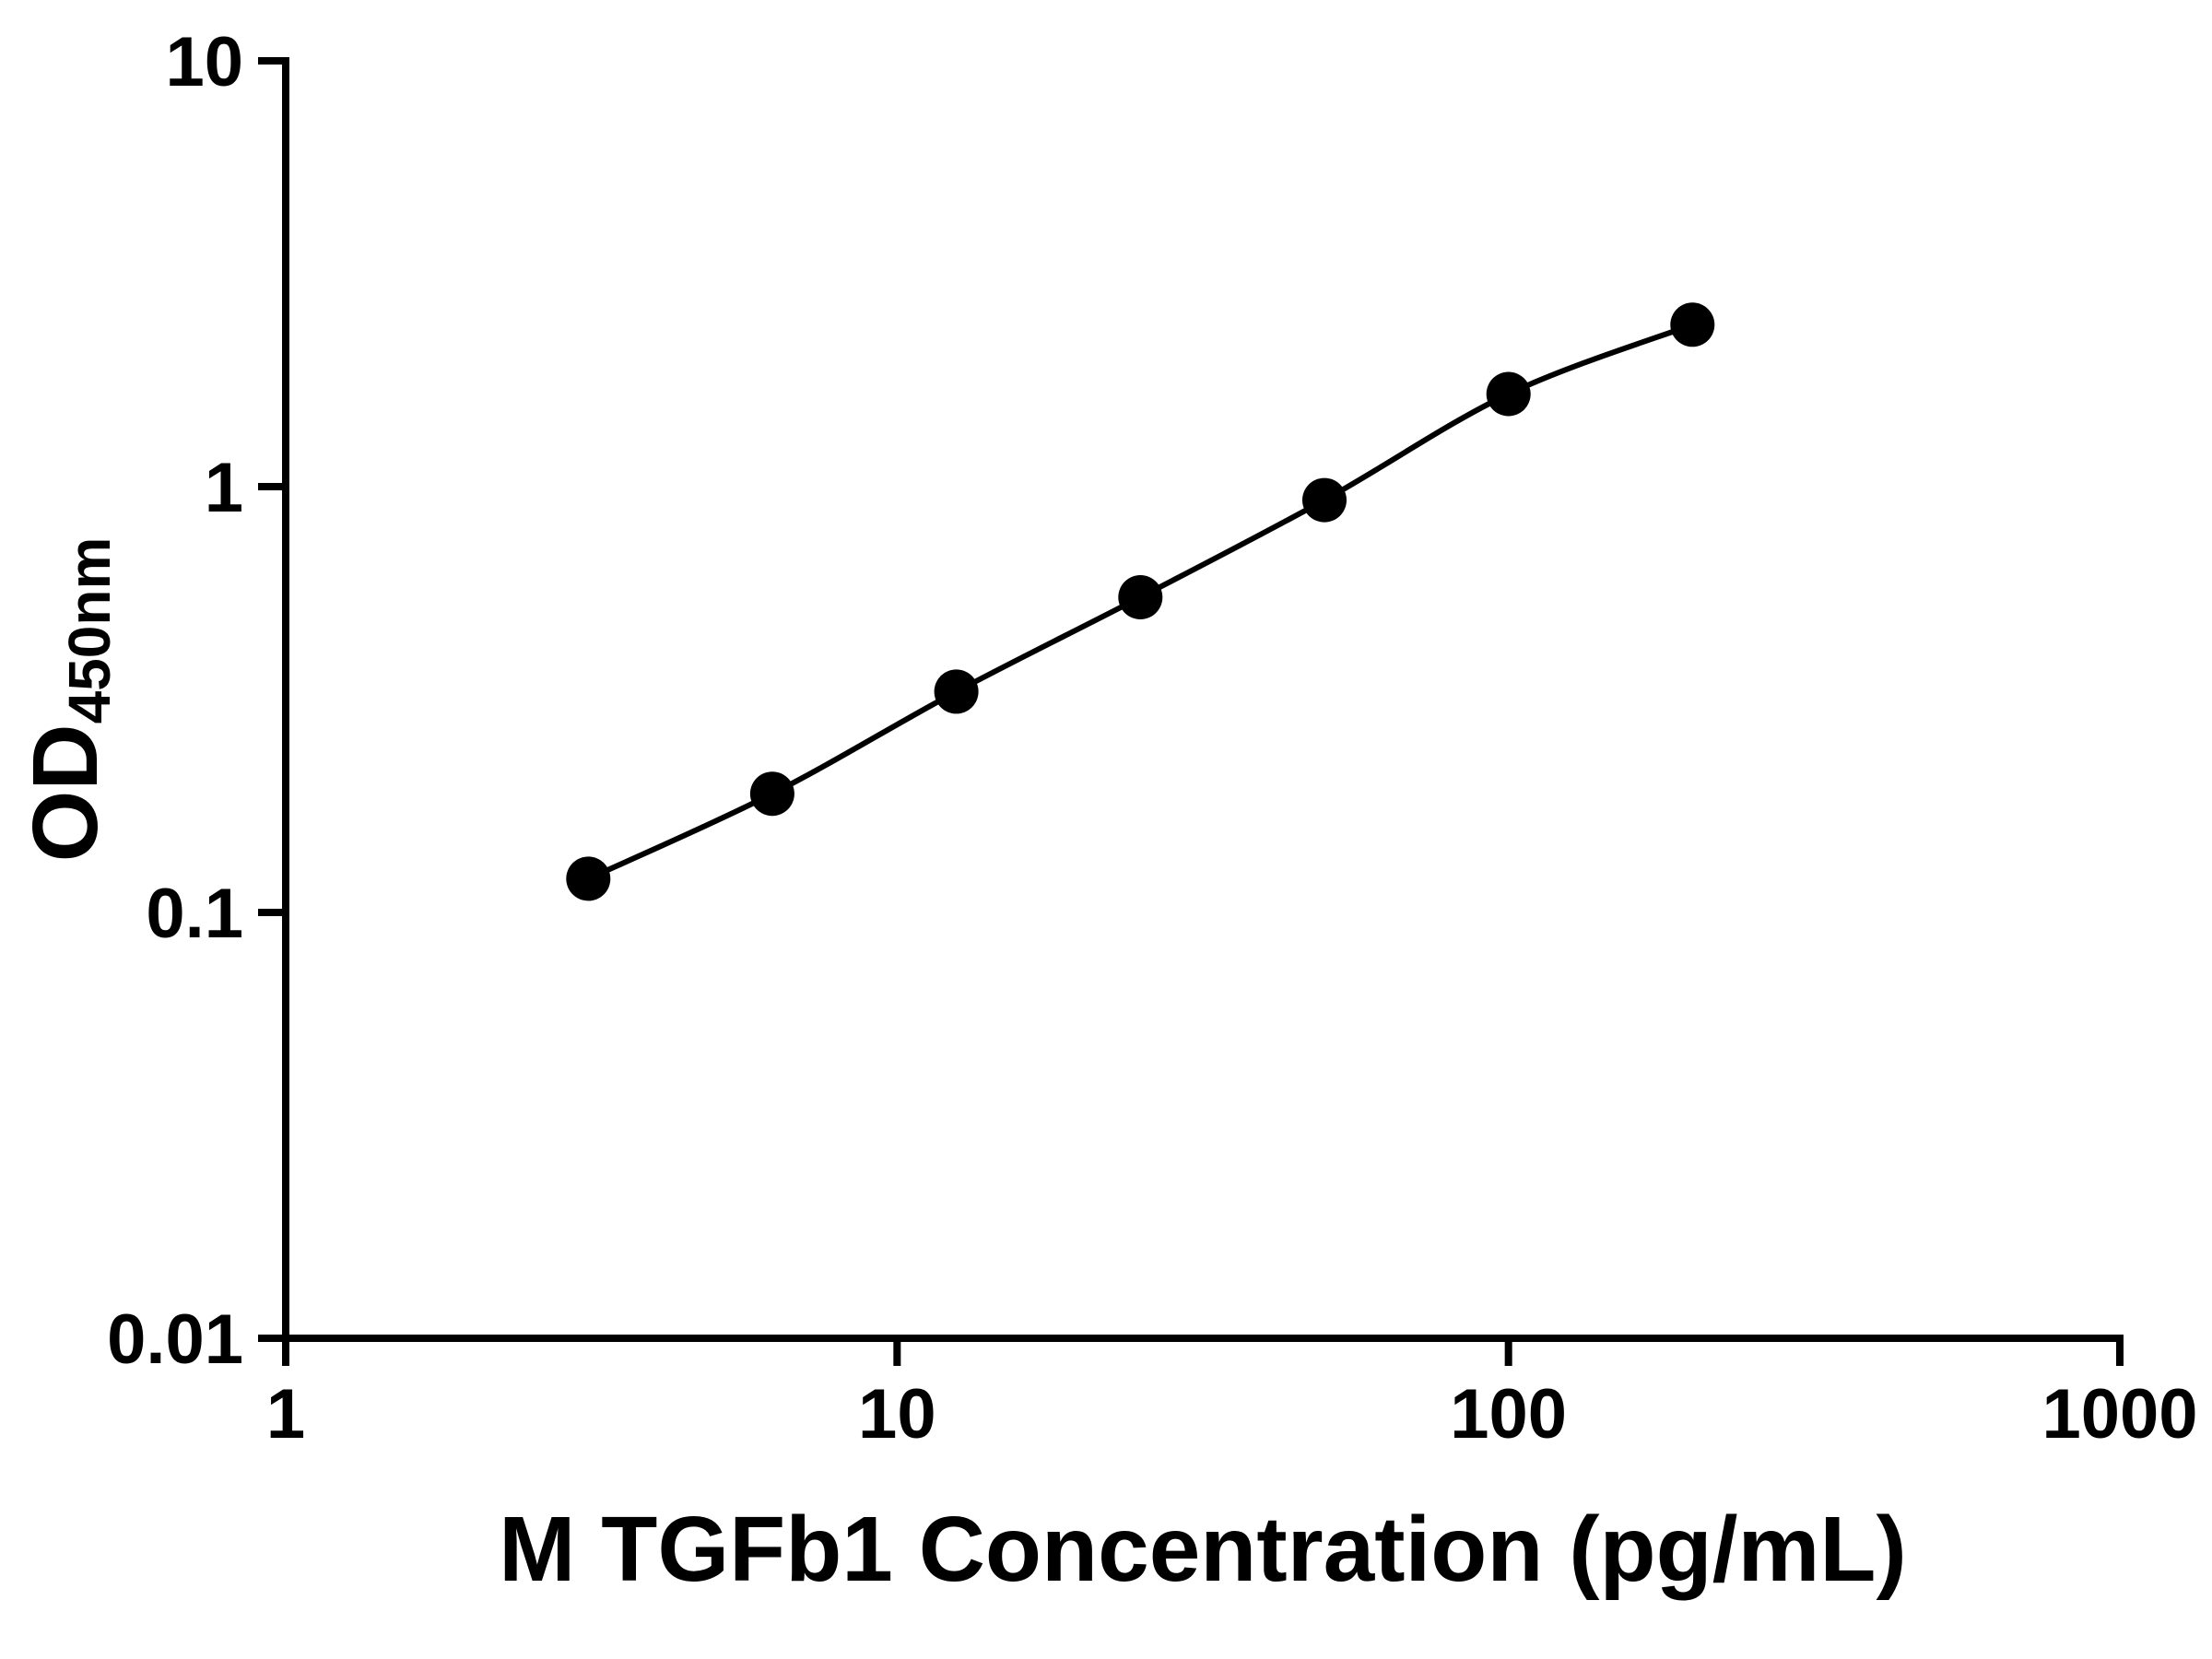 This screenshot has width=2212, height=1659. Describe the element at coordinates (285, 1414) in the screenshot. I see `x-tick-label: 1` at that location.